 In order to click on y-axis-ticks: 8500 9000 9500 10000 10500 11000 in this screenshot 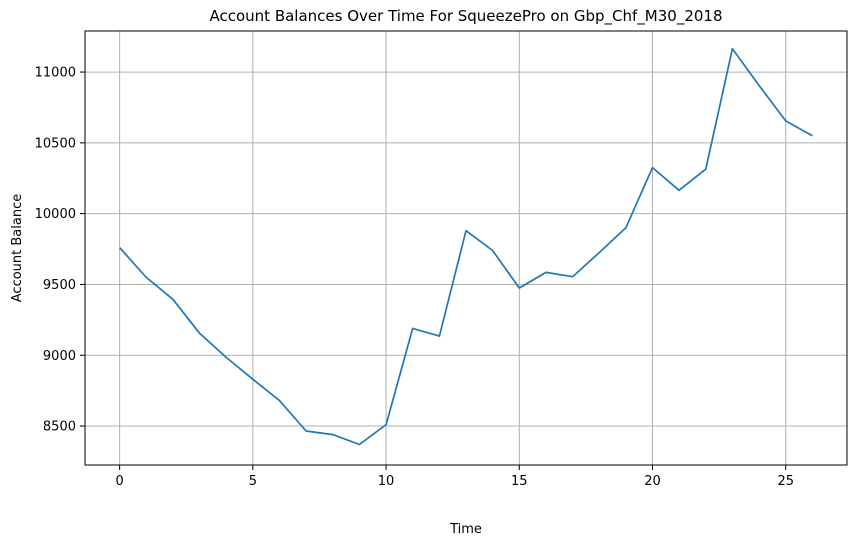, I will do `click(60, 250)`.